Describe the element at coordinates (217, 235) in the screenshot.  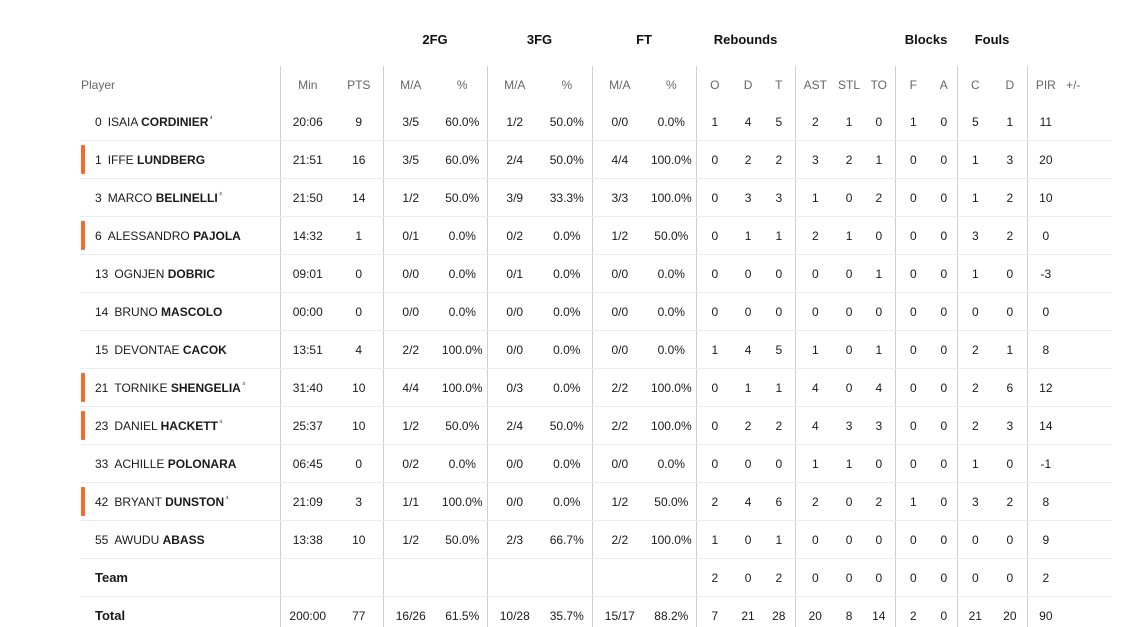
I see `player-last-name: PAJOLA` at that location.